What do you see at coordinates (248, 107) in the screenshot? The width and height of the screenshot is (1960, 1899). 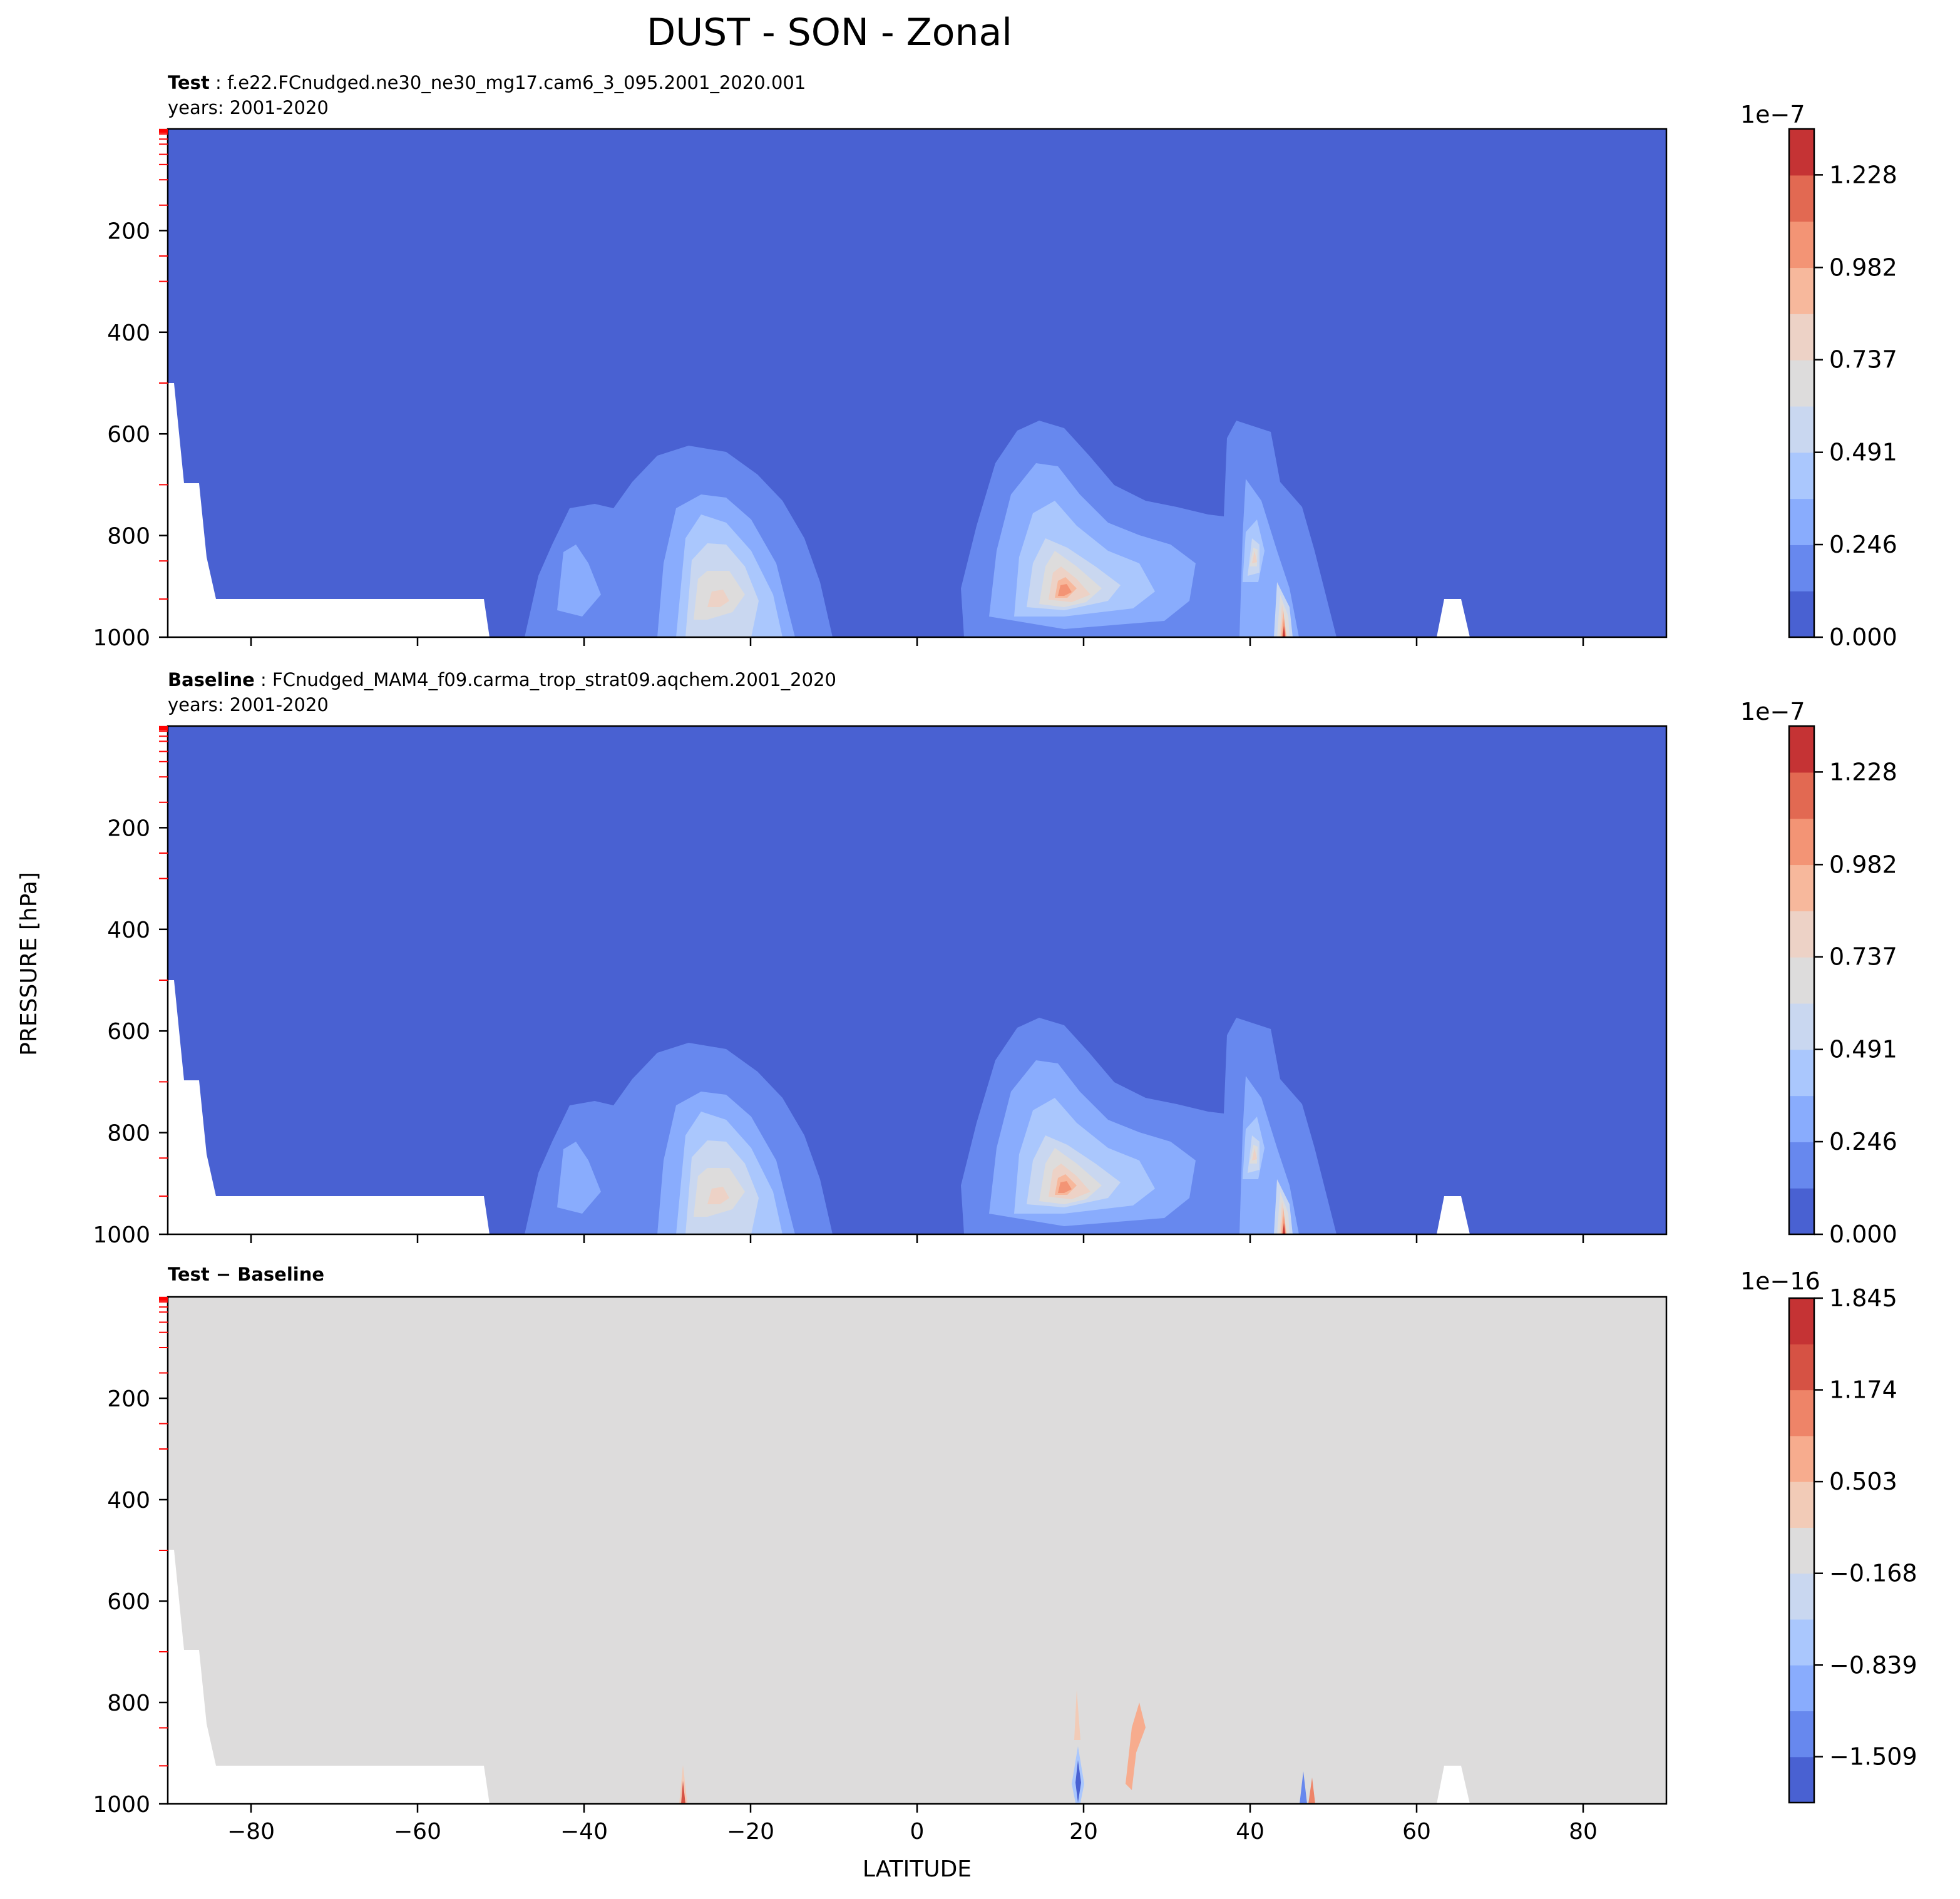 I see `panel-test-years: years: 2001-2020` at bounding box center [248, 107].